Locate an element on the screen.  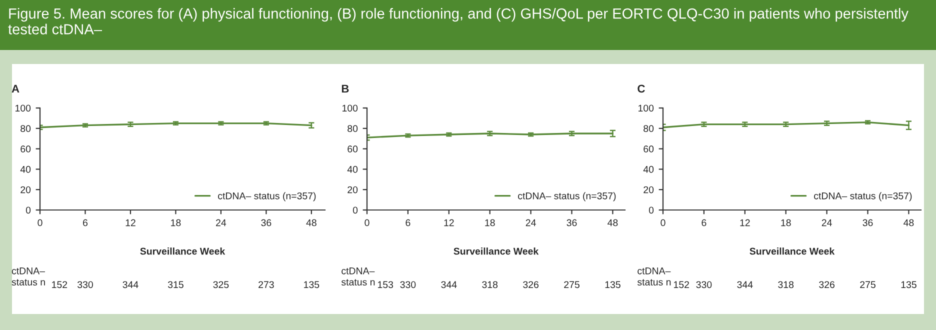
caption: Figure 5. Mean scores for (A) physical functioning, (B) role functioning, and (C) GHS/QoL per EORTC QLQ-C30 in patients who persistently tested ctDNA– is located at coordinates (458, 21).